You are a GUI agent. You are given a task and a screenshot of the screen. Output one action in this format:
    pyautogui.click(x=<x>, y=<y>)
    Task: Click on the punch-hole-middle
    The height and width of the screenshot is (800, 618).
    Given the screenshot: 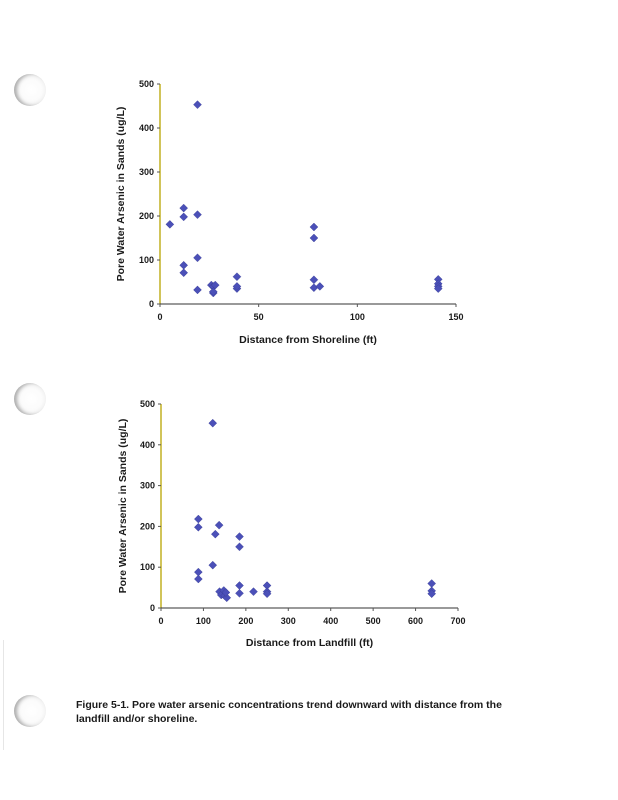 What is the action you would take?
    pyautogui.click(x=30, y=399)
    